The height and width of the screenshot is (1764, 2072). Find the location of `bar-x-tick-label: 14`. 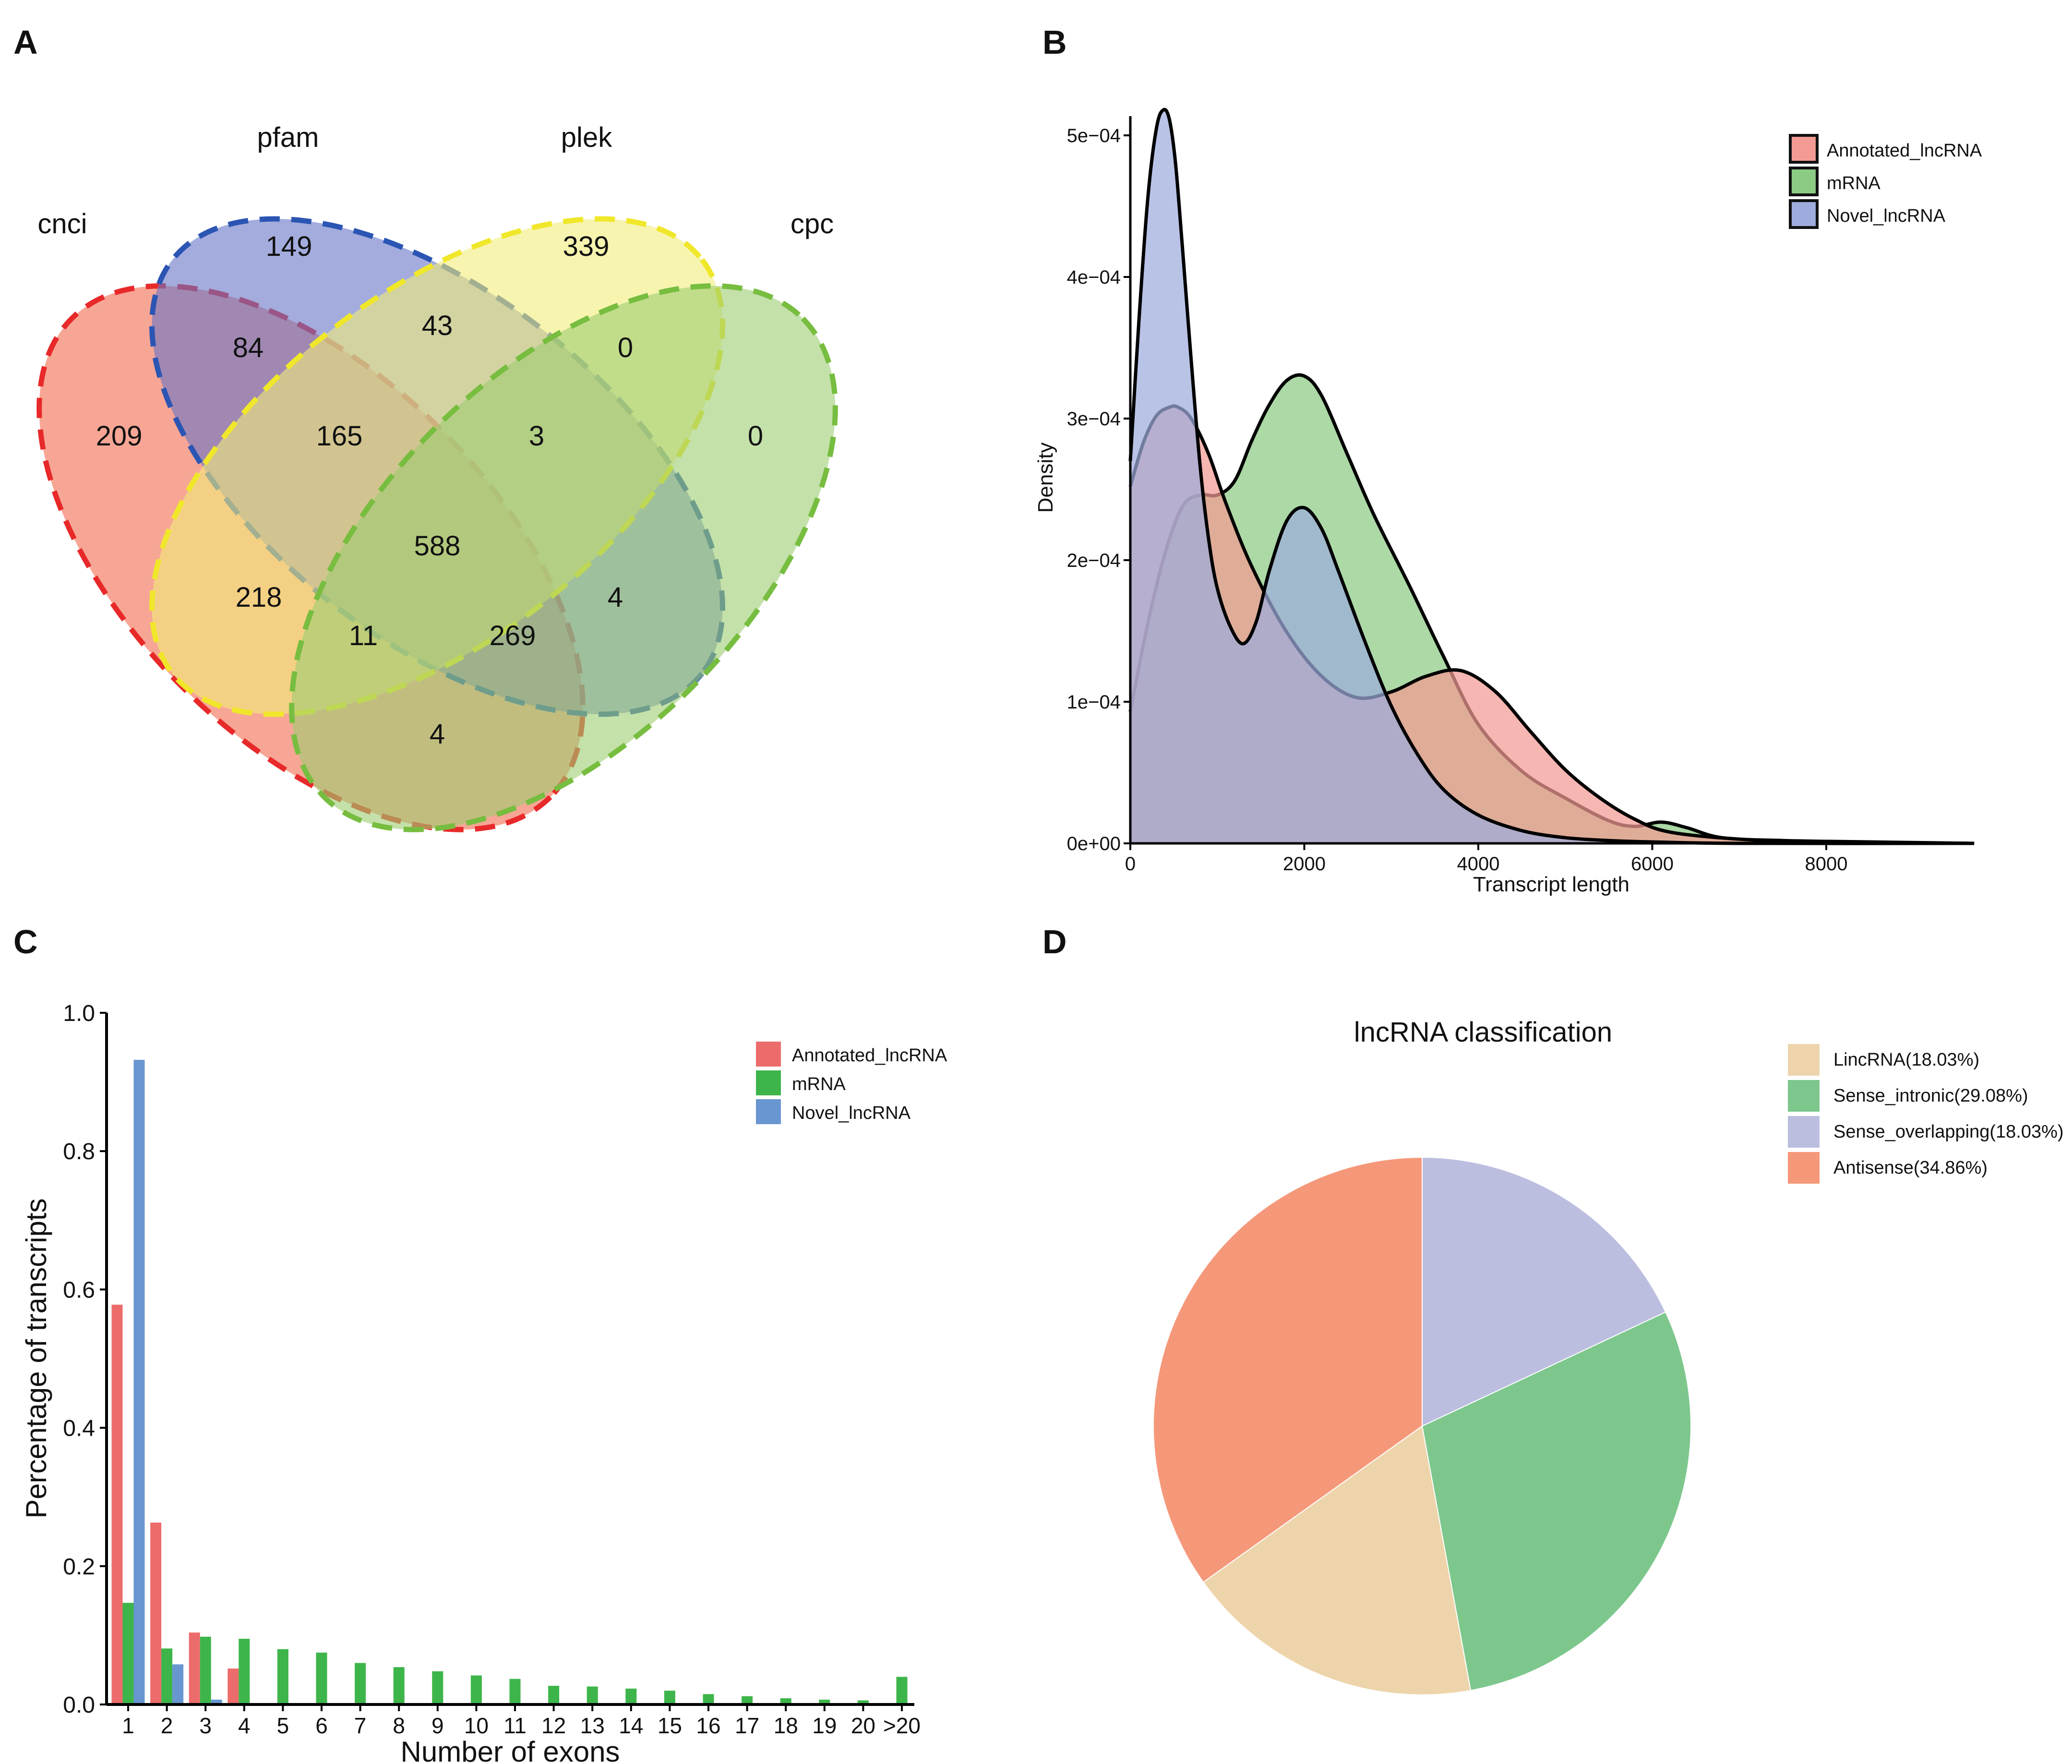

bar-x-tick-label: 14 is located at coordinates (631, 1725).